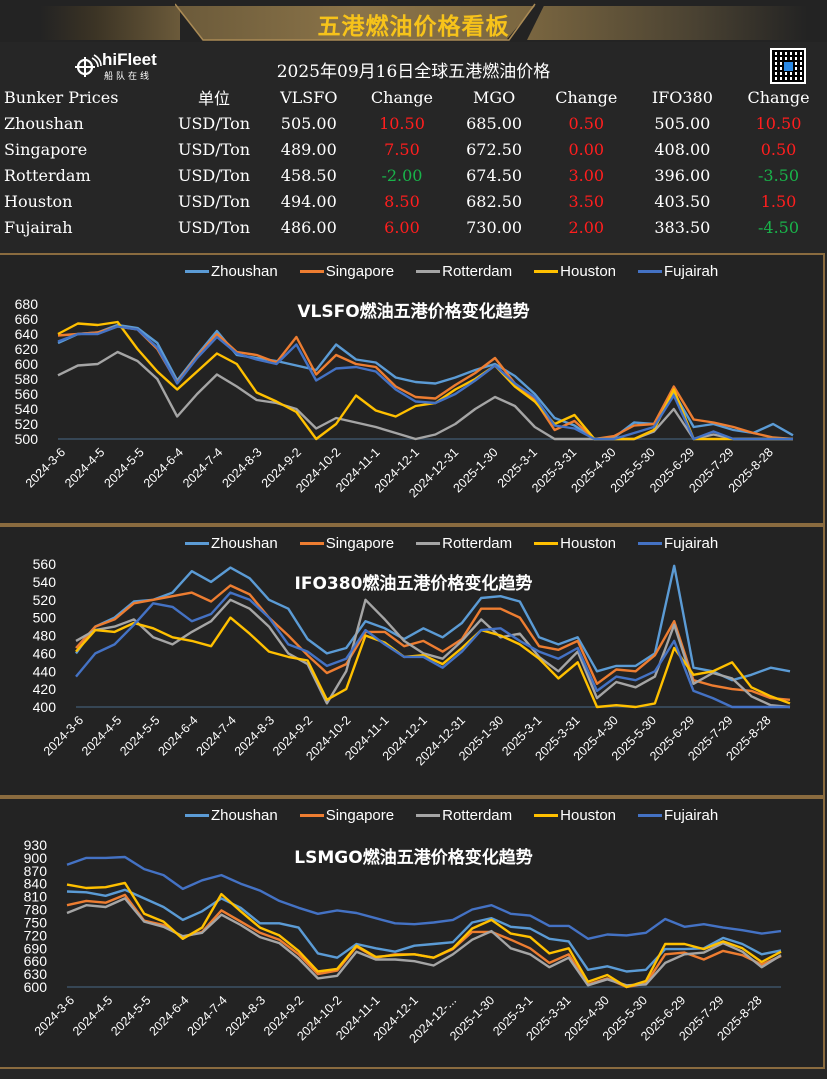 The image size is (827, 1079). I want to click on header-vlsfo: VLSFO, so click(309, 97).